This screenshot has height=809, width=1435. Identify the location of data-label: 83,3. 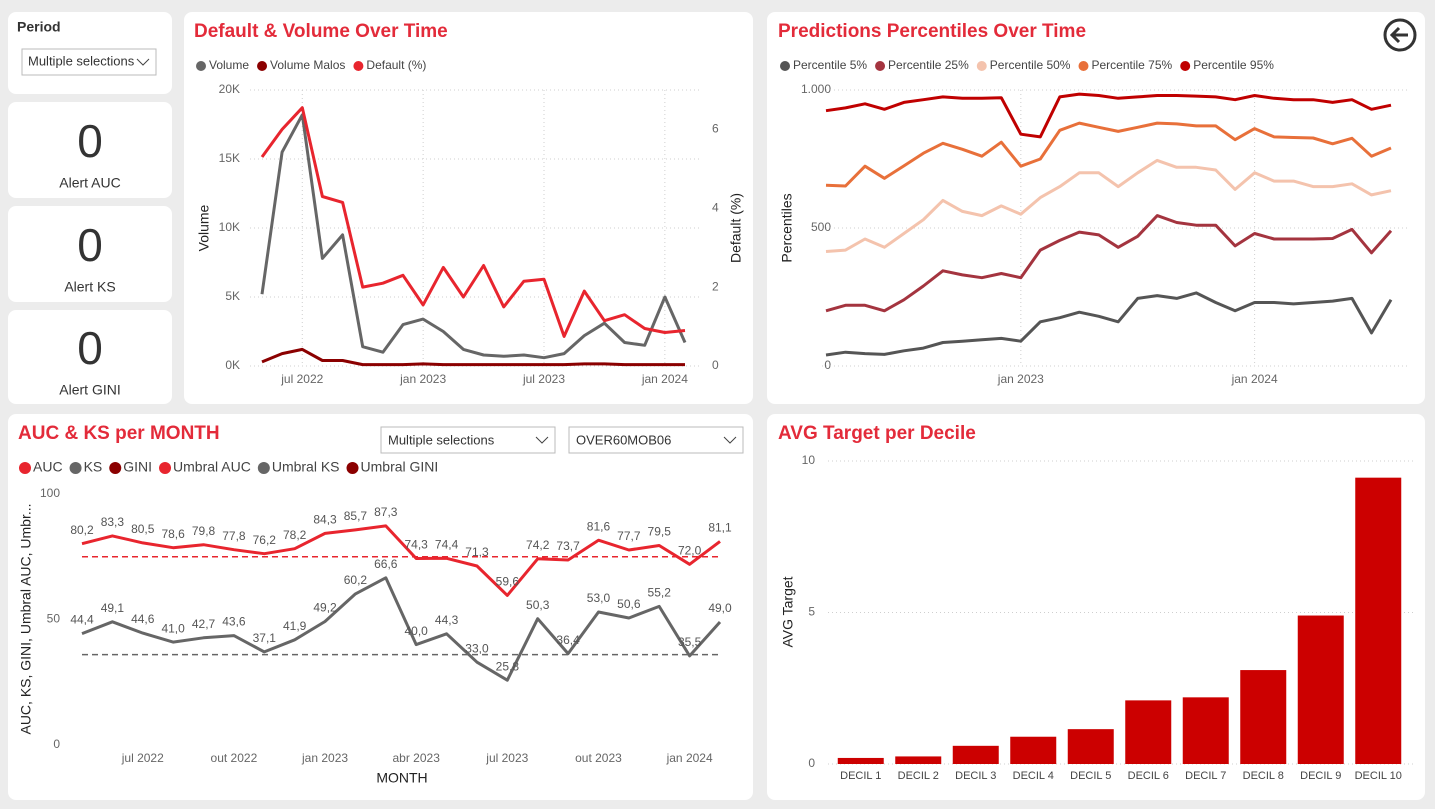
(113, 522).